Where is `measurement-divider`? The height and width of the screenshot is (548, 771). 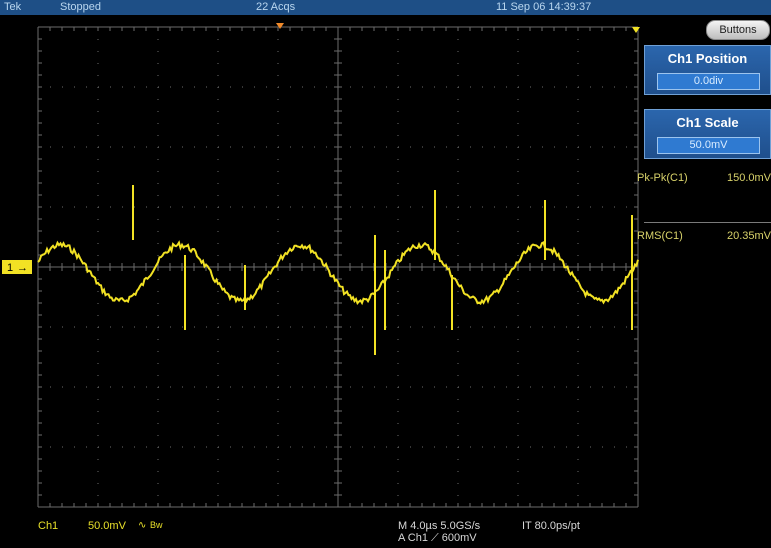
measurement-divider is located at coordinates (707, 222).